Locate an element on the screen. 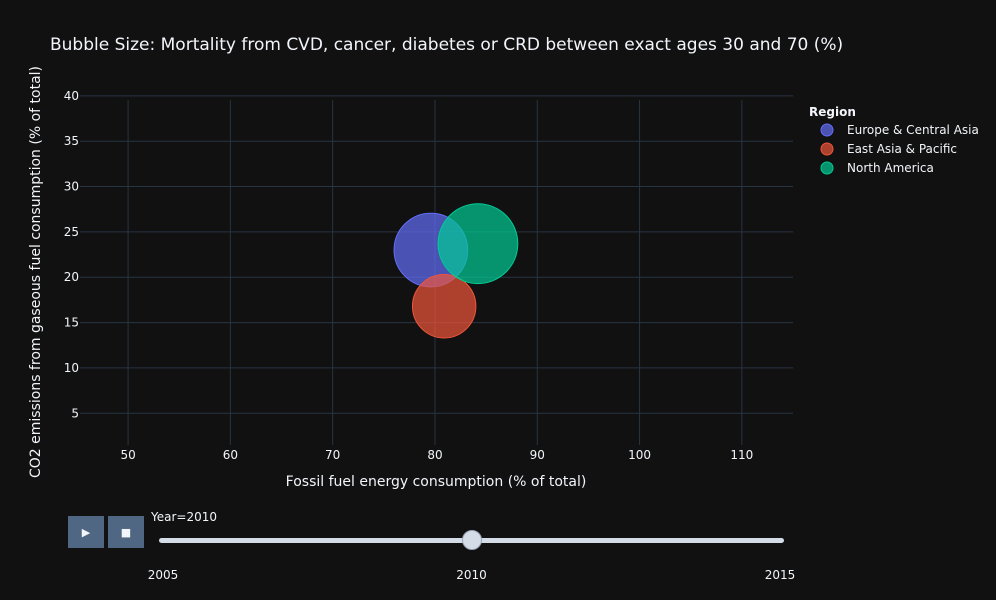 This screenshot has height=600, width=996. slider-tick-label: 2010 is located at coordinates (471, 575).